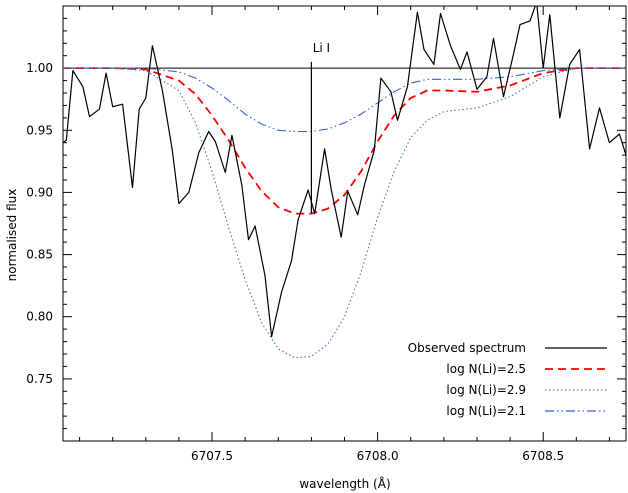  I want to click on y-axis-label: normalised flux, so click(12, 235).